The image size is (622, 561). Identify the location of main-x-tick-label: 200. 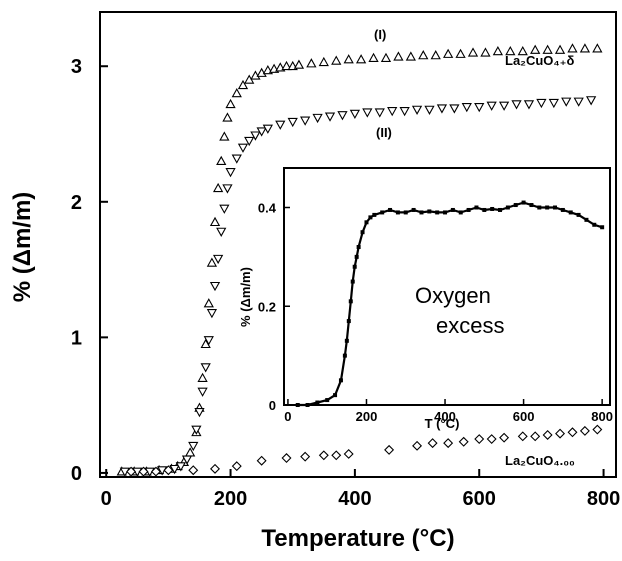
(230, 499).